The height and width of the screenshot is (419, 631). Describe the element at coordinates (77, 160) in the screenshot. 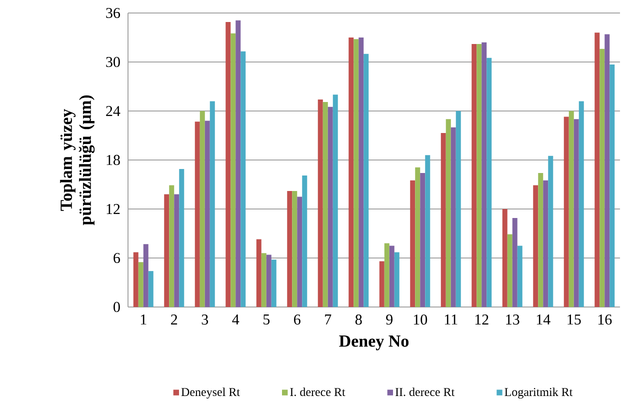

I see `y-axis-title: Toplam yüzey pürüzlülüğü (µm)` at that location.